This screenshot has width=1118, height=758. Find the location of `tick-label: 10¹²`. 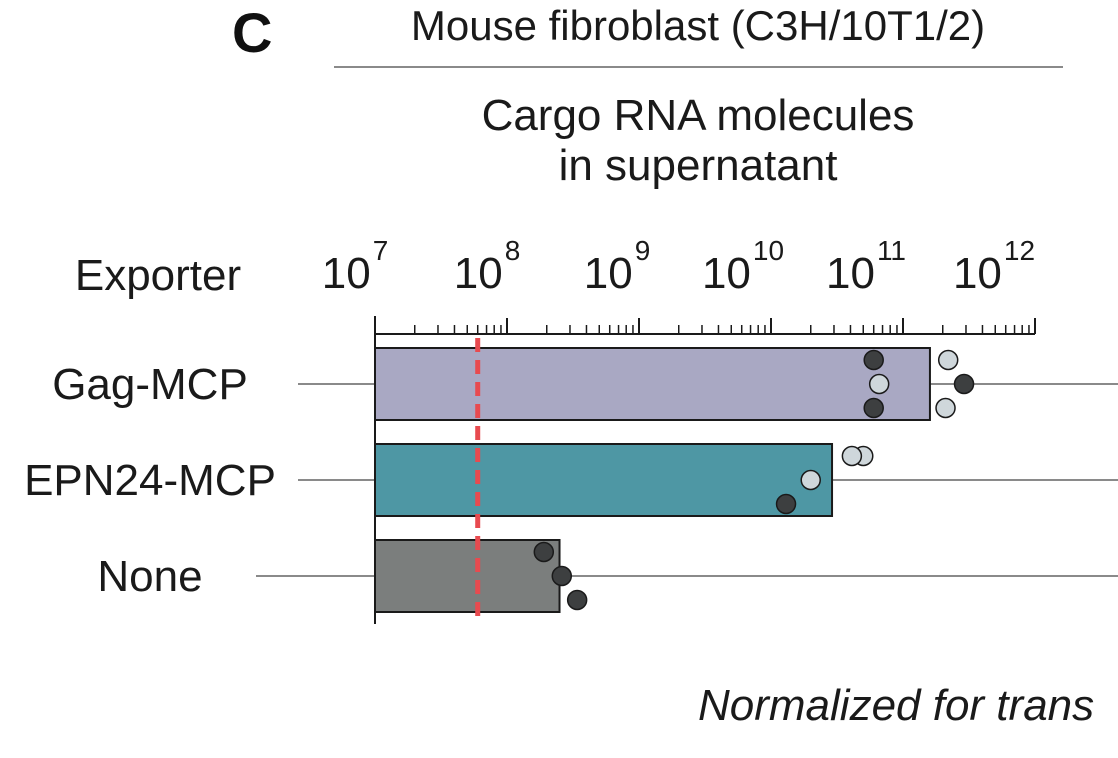

tick-label: 10¹² is located at coordinates (994, 266).